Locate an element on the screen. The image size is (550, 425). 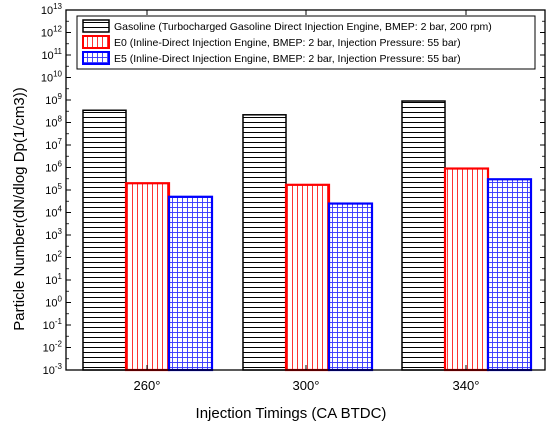
y-tick-label: 10¹² is located at coordinates (52, 32).